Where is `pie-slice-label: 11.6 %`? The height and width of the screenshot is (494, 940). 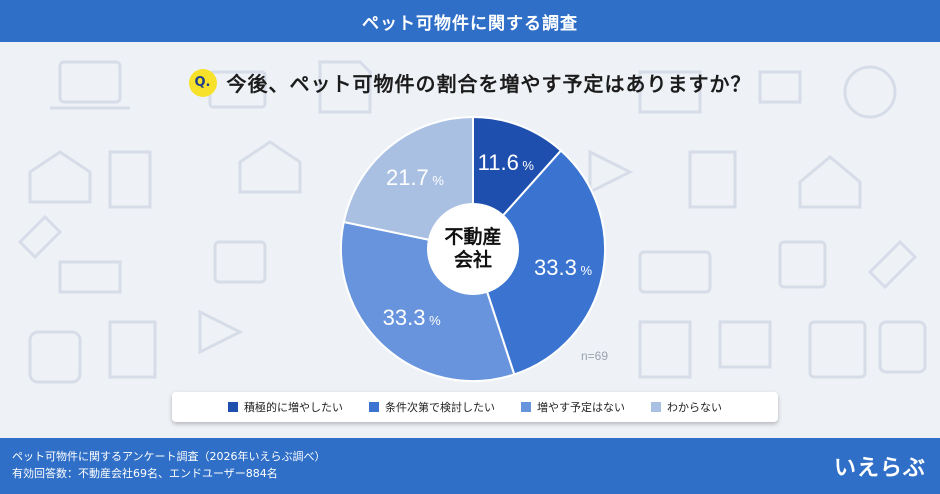 pie-slice-label: 11.6 % is located at coordinates (506, 163).